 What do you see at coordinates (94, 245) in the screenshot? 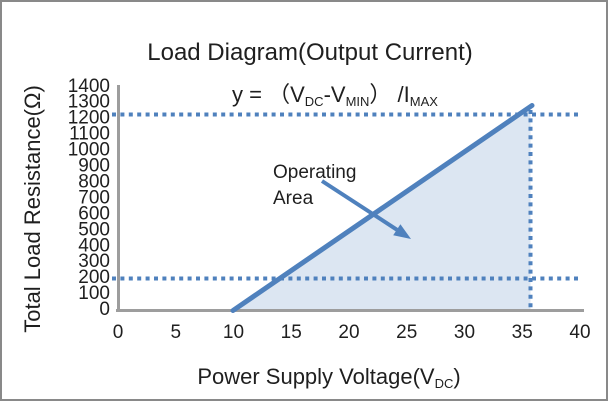
I see `y-tick: 400` at bounding box center [94, 245].